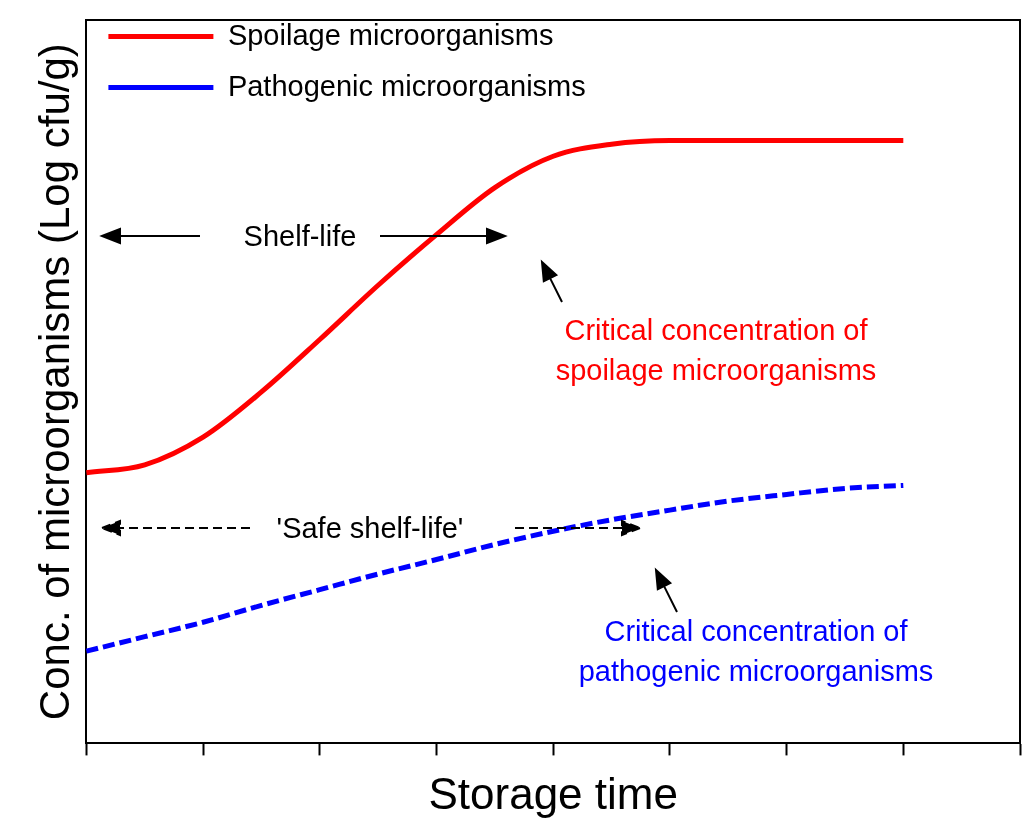 This screenshot has width=1023, height=827. Describe the element at coordinates (716, 350) in the screenshot. I see `annotation: Critical concentration of spoilage microorganisms` at that location.